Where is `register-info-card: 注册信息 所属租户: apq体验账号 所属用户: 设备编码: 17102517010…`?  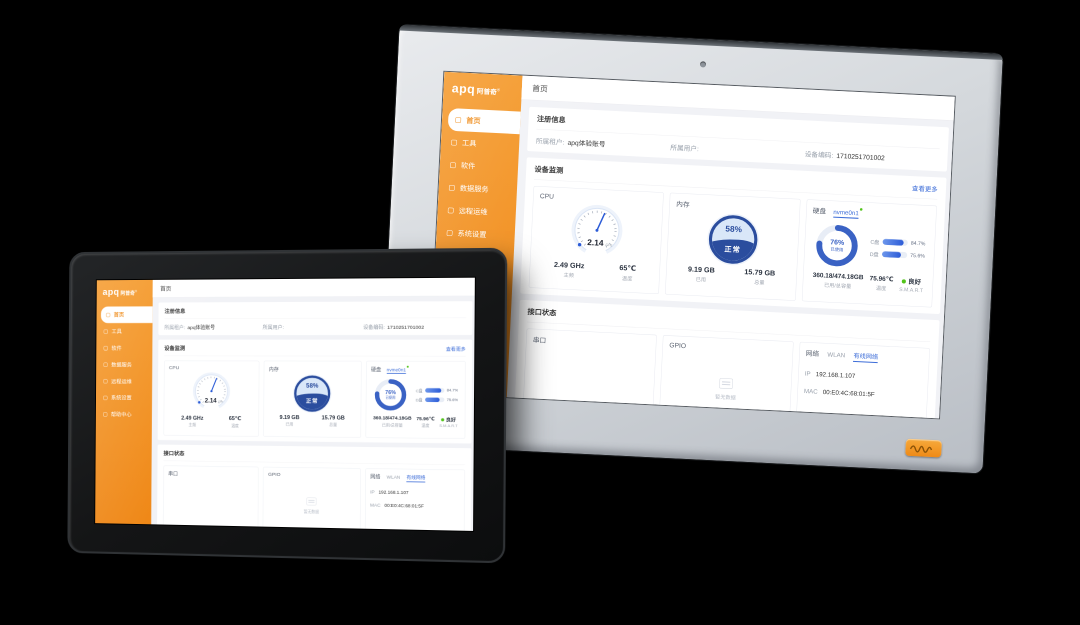
register-info-card: 注册信息 所属租户: apq体验账号 所属用户: 设备编码: 17102517010… is located at coordinates (315, 318).